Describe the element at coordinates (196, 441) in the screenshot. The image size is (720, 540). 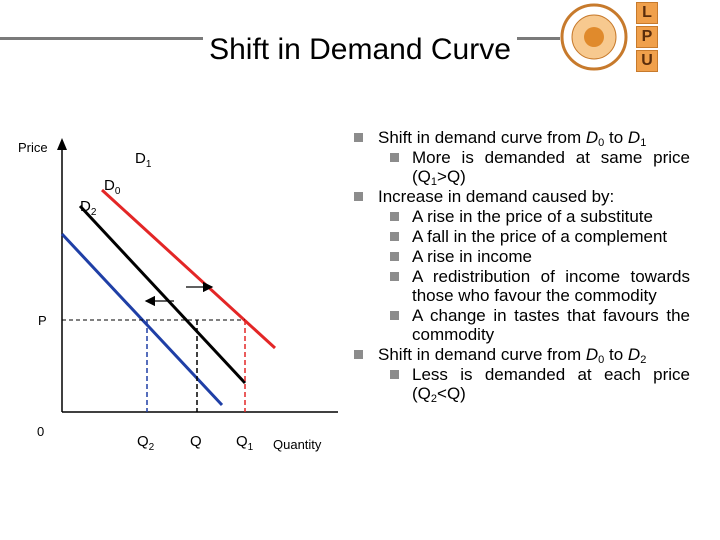
I see `label-q: Q` at that location.